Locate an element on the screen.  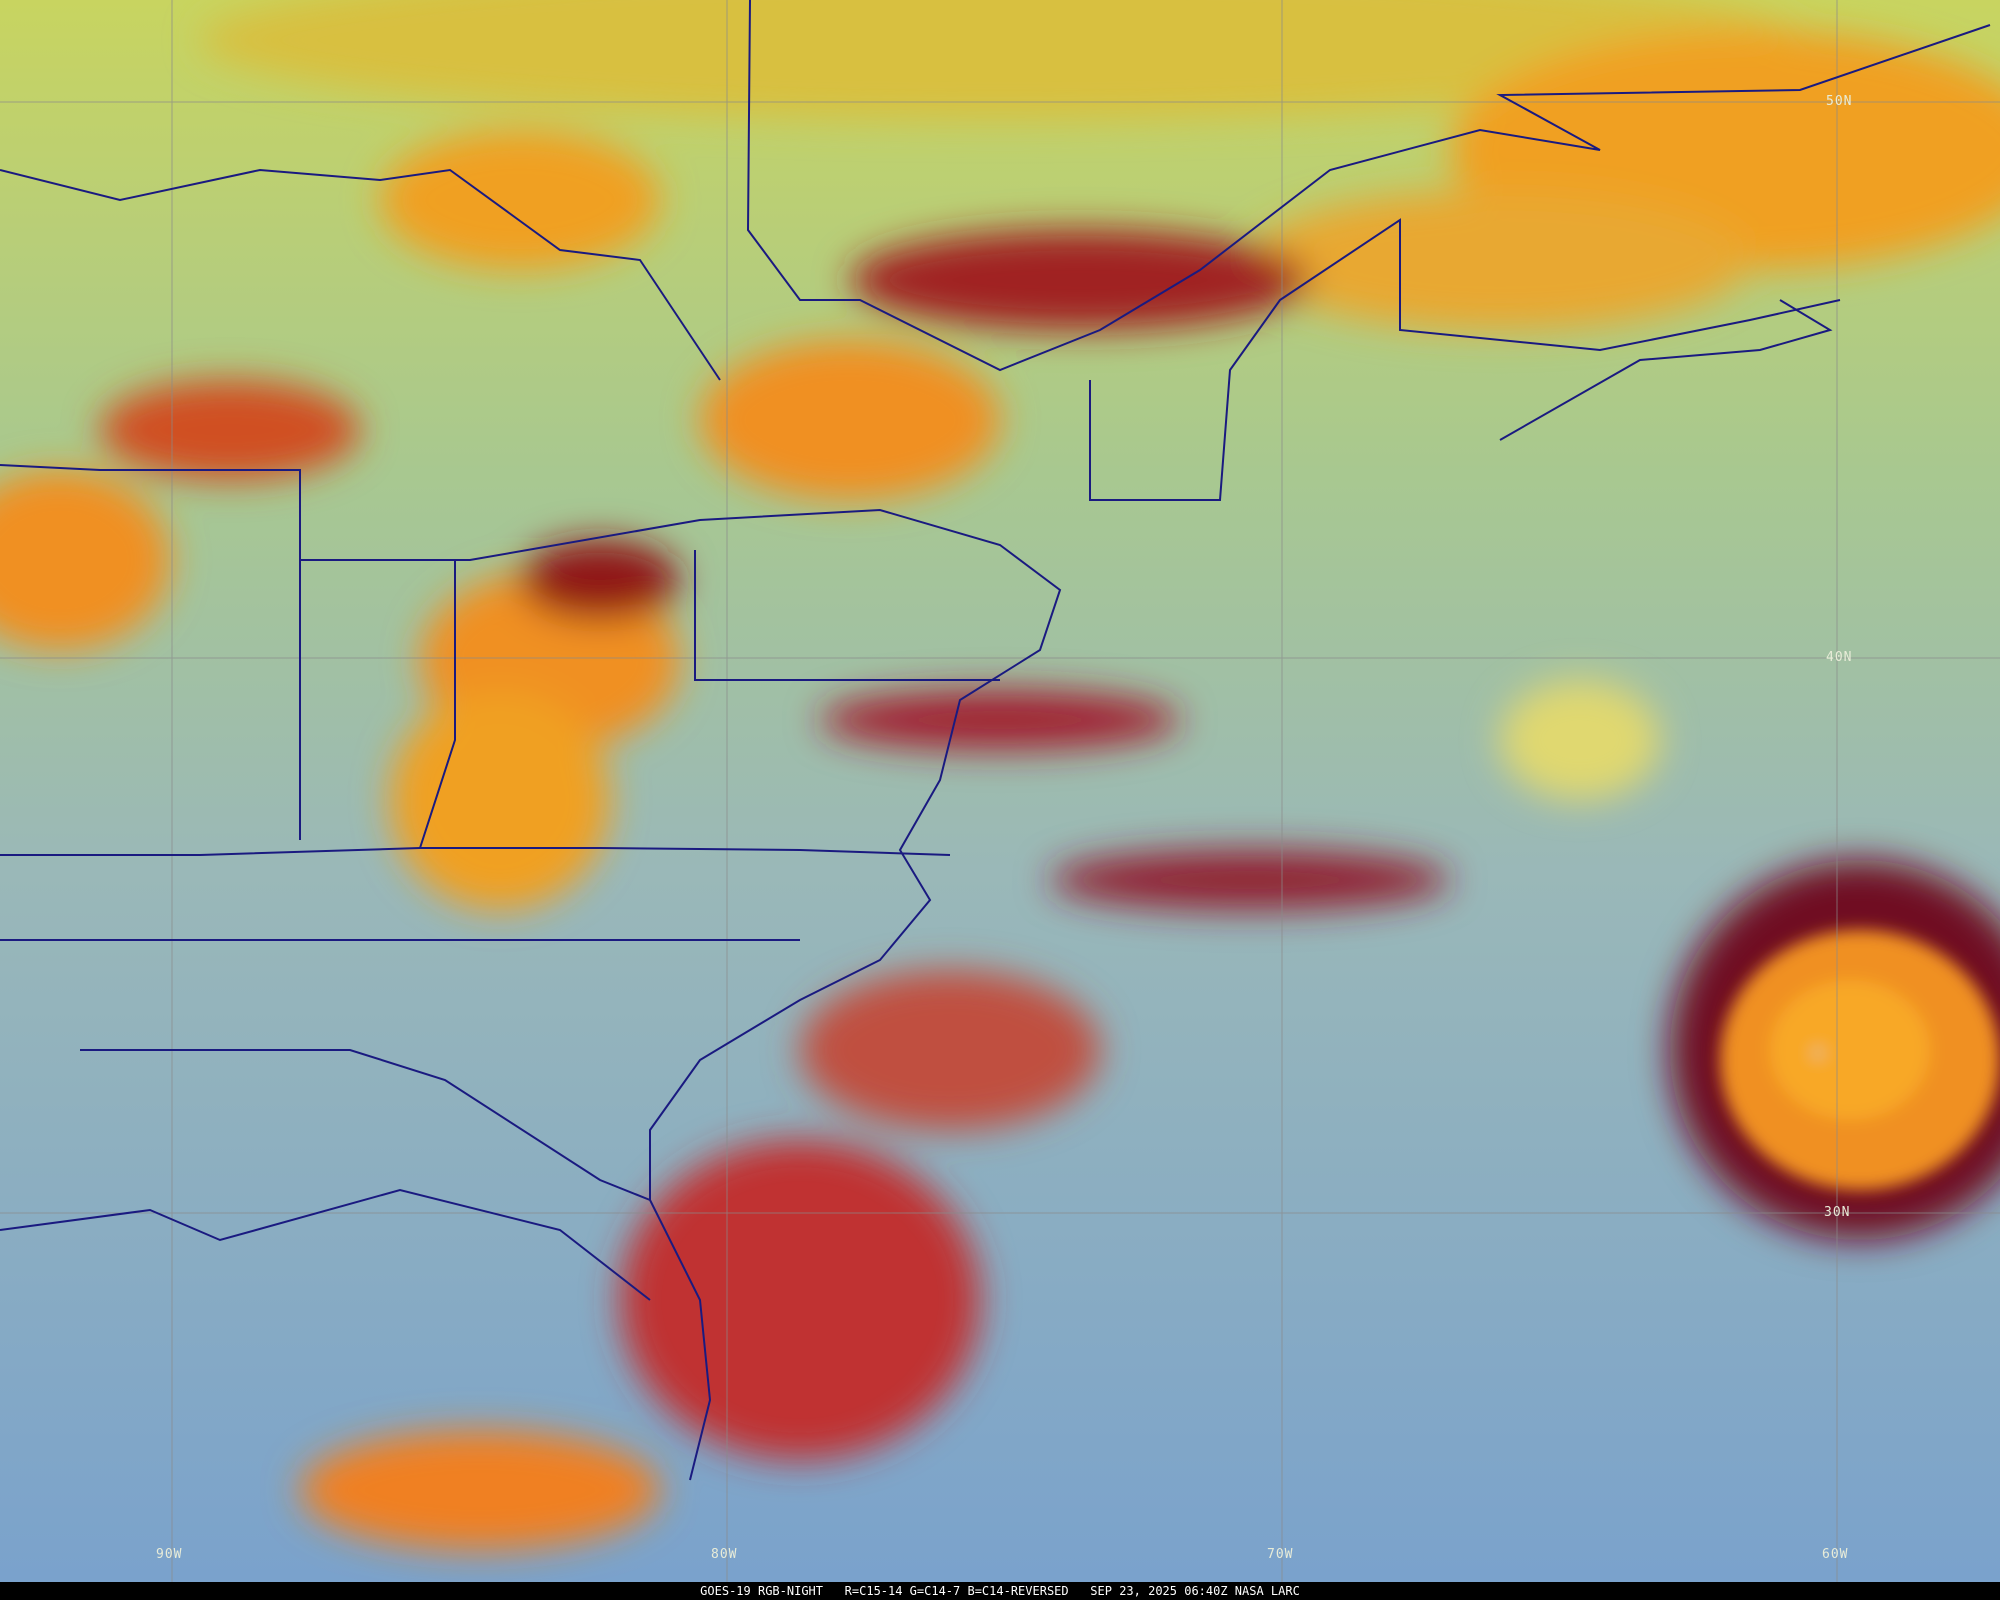
lon-label-70w: 70W is located at coordinates (1280, 1554).